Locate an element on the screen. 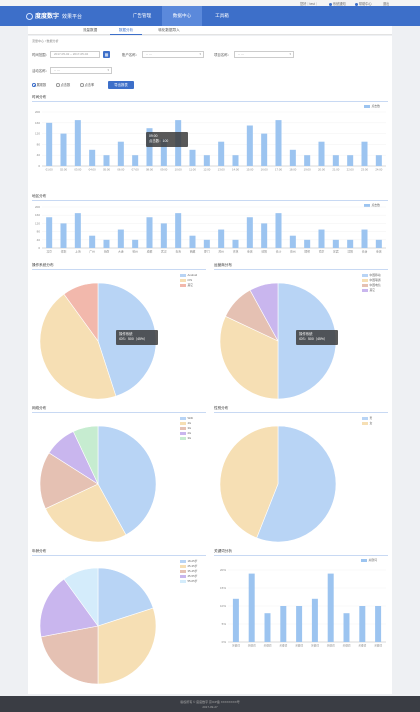 This screenshot has width=420, height=712. legend-item: 35-45岁 is located at coordinates (188, 571).